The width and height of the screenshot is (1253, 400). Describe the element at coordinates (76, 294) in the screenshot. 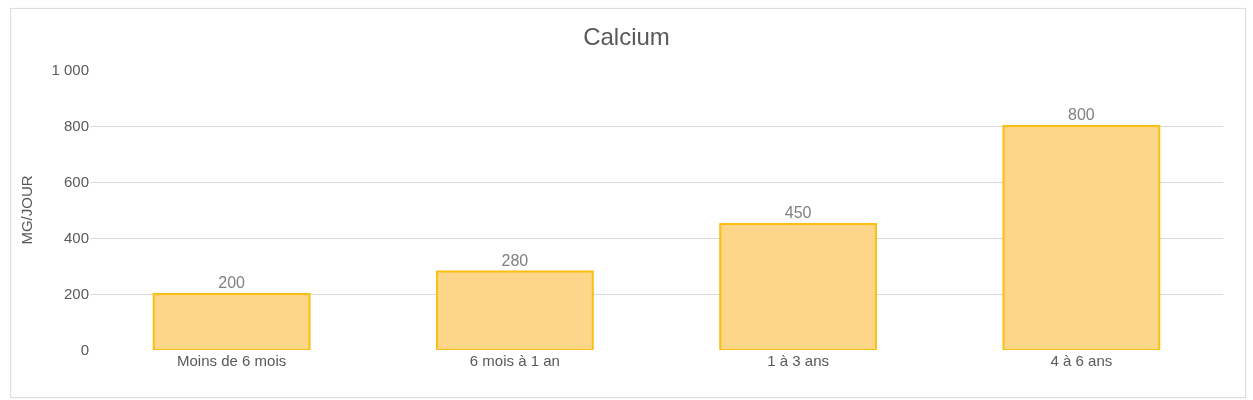

I see `y-tick-label: 200` at that location.